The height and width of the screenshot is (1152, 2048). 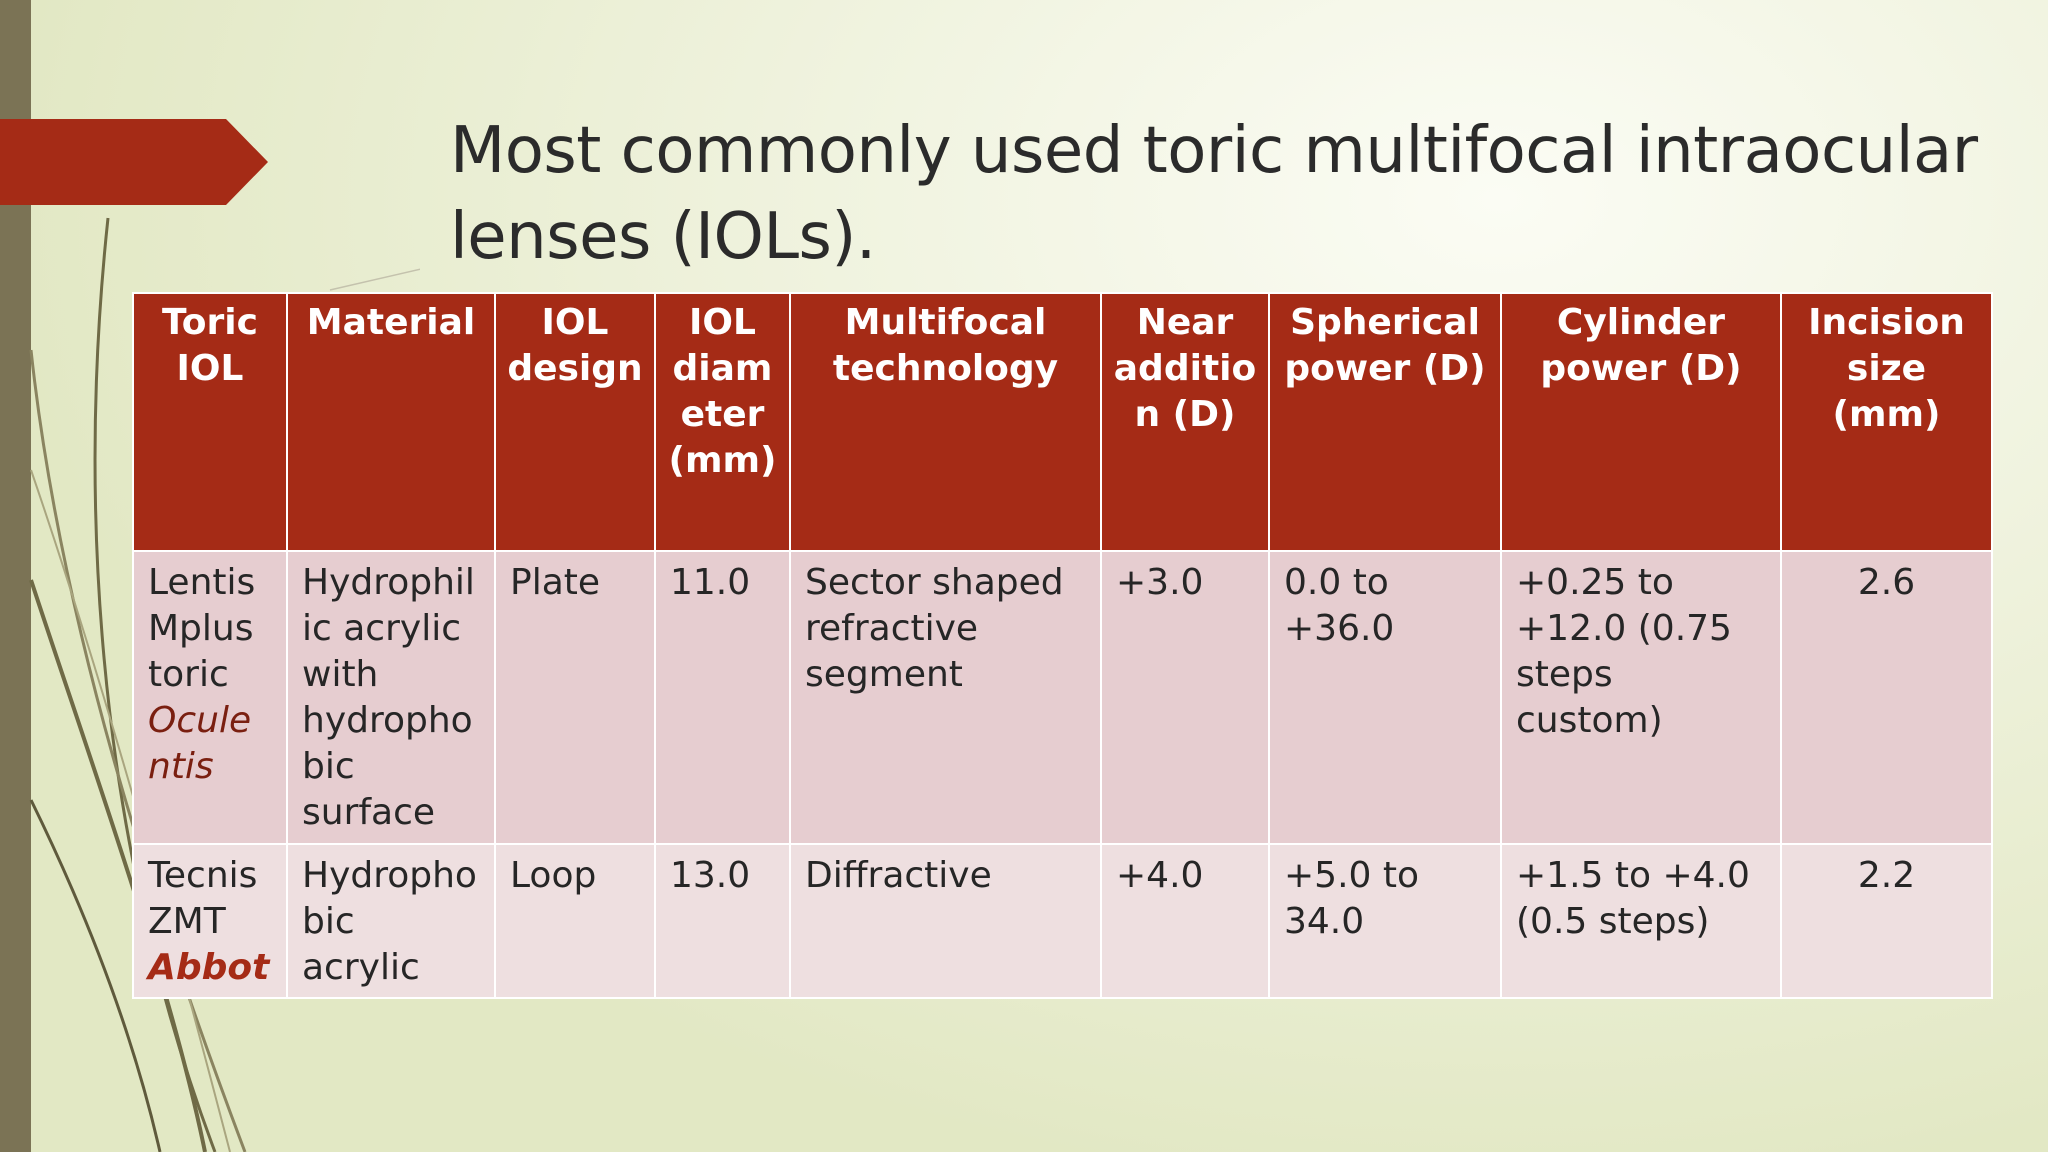 I want to click on iol-name: Tecnis ZMT, so click(x=203, y=898).